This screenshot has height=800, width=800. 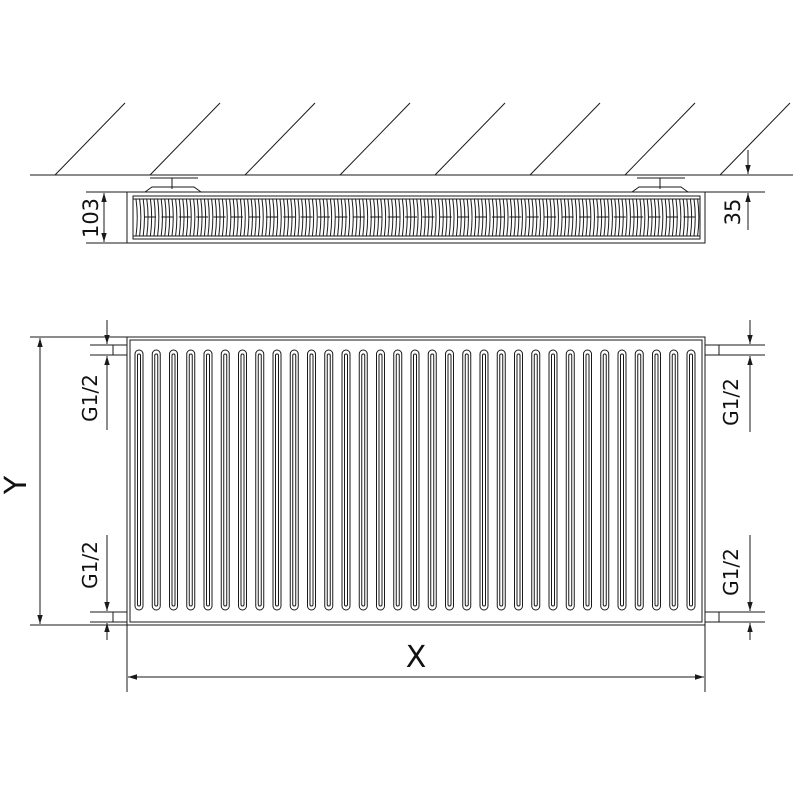 I want to click on connection-dimension-left-top: G1/2, so click(x=95, y=375).